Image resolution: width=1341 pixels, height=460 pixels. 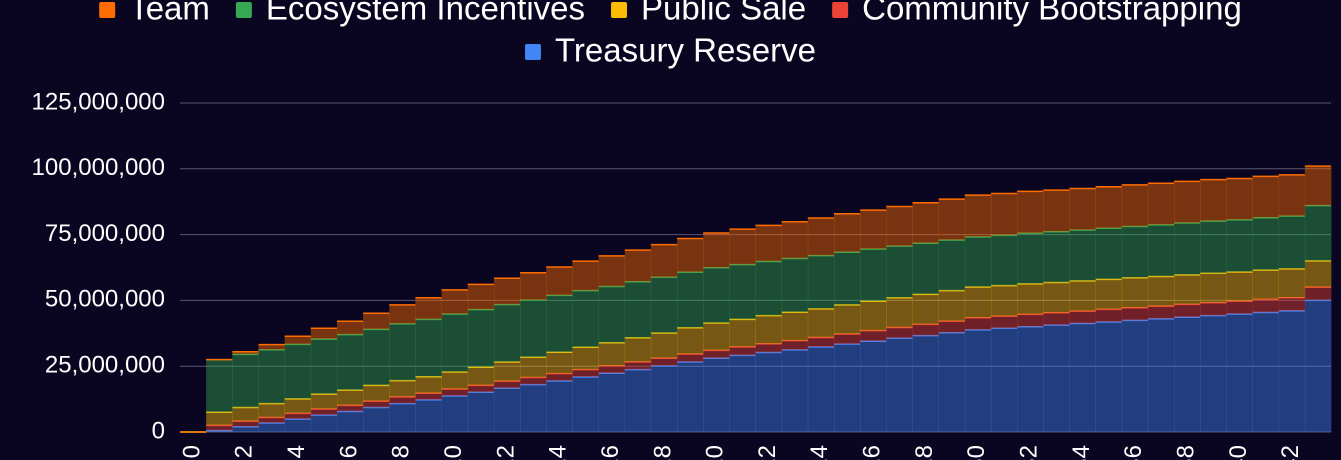 What do you see at coordinates (410, 13) in the screenshot?
I see `legend-item: Ecosystem Incentives` at bounding box center [410, 13].